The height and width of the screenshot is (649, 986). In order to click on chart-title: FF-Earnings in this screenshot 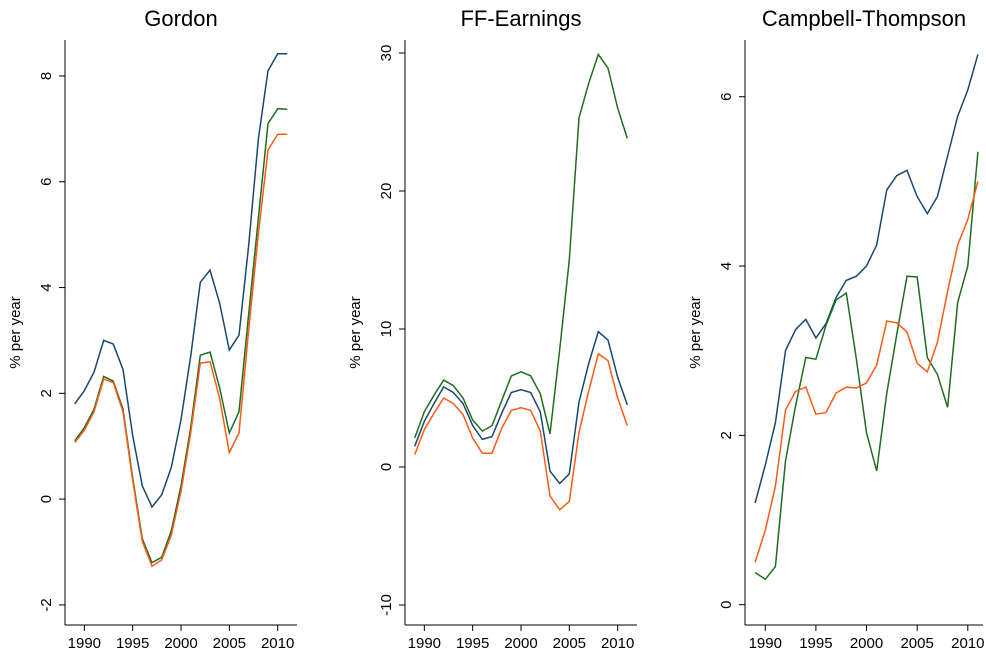, I will do `click(520, 18)`.